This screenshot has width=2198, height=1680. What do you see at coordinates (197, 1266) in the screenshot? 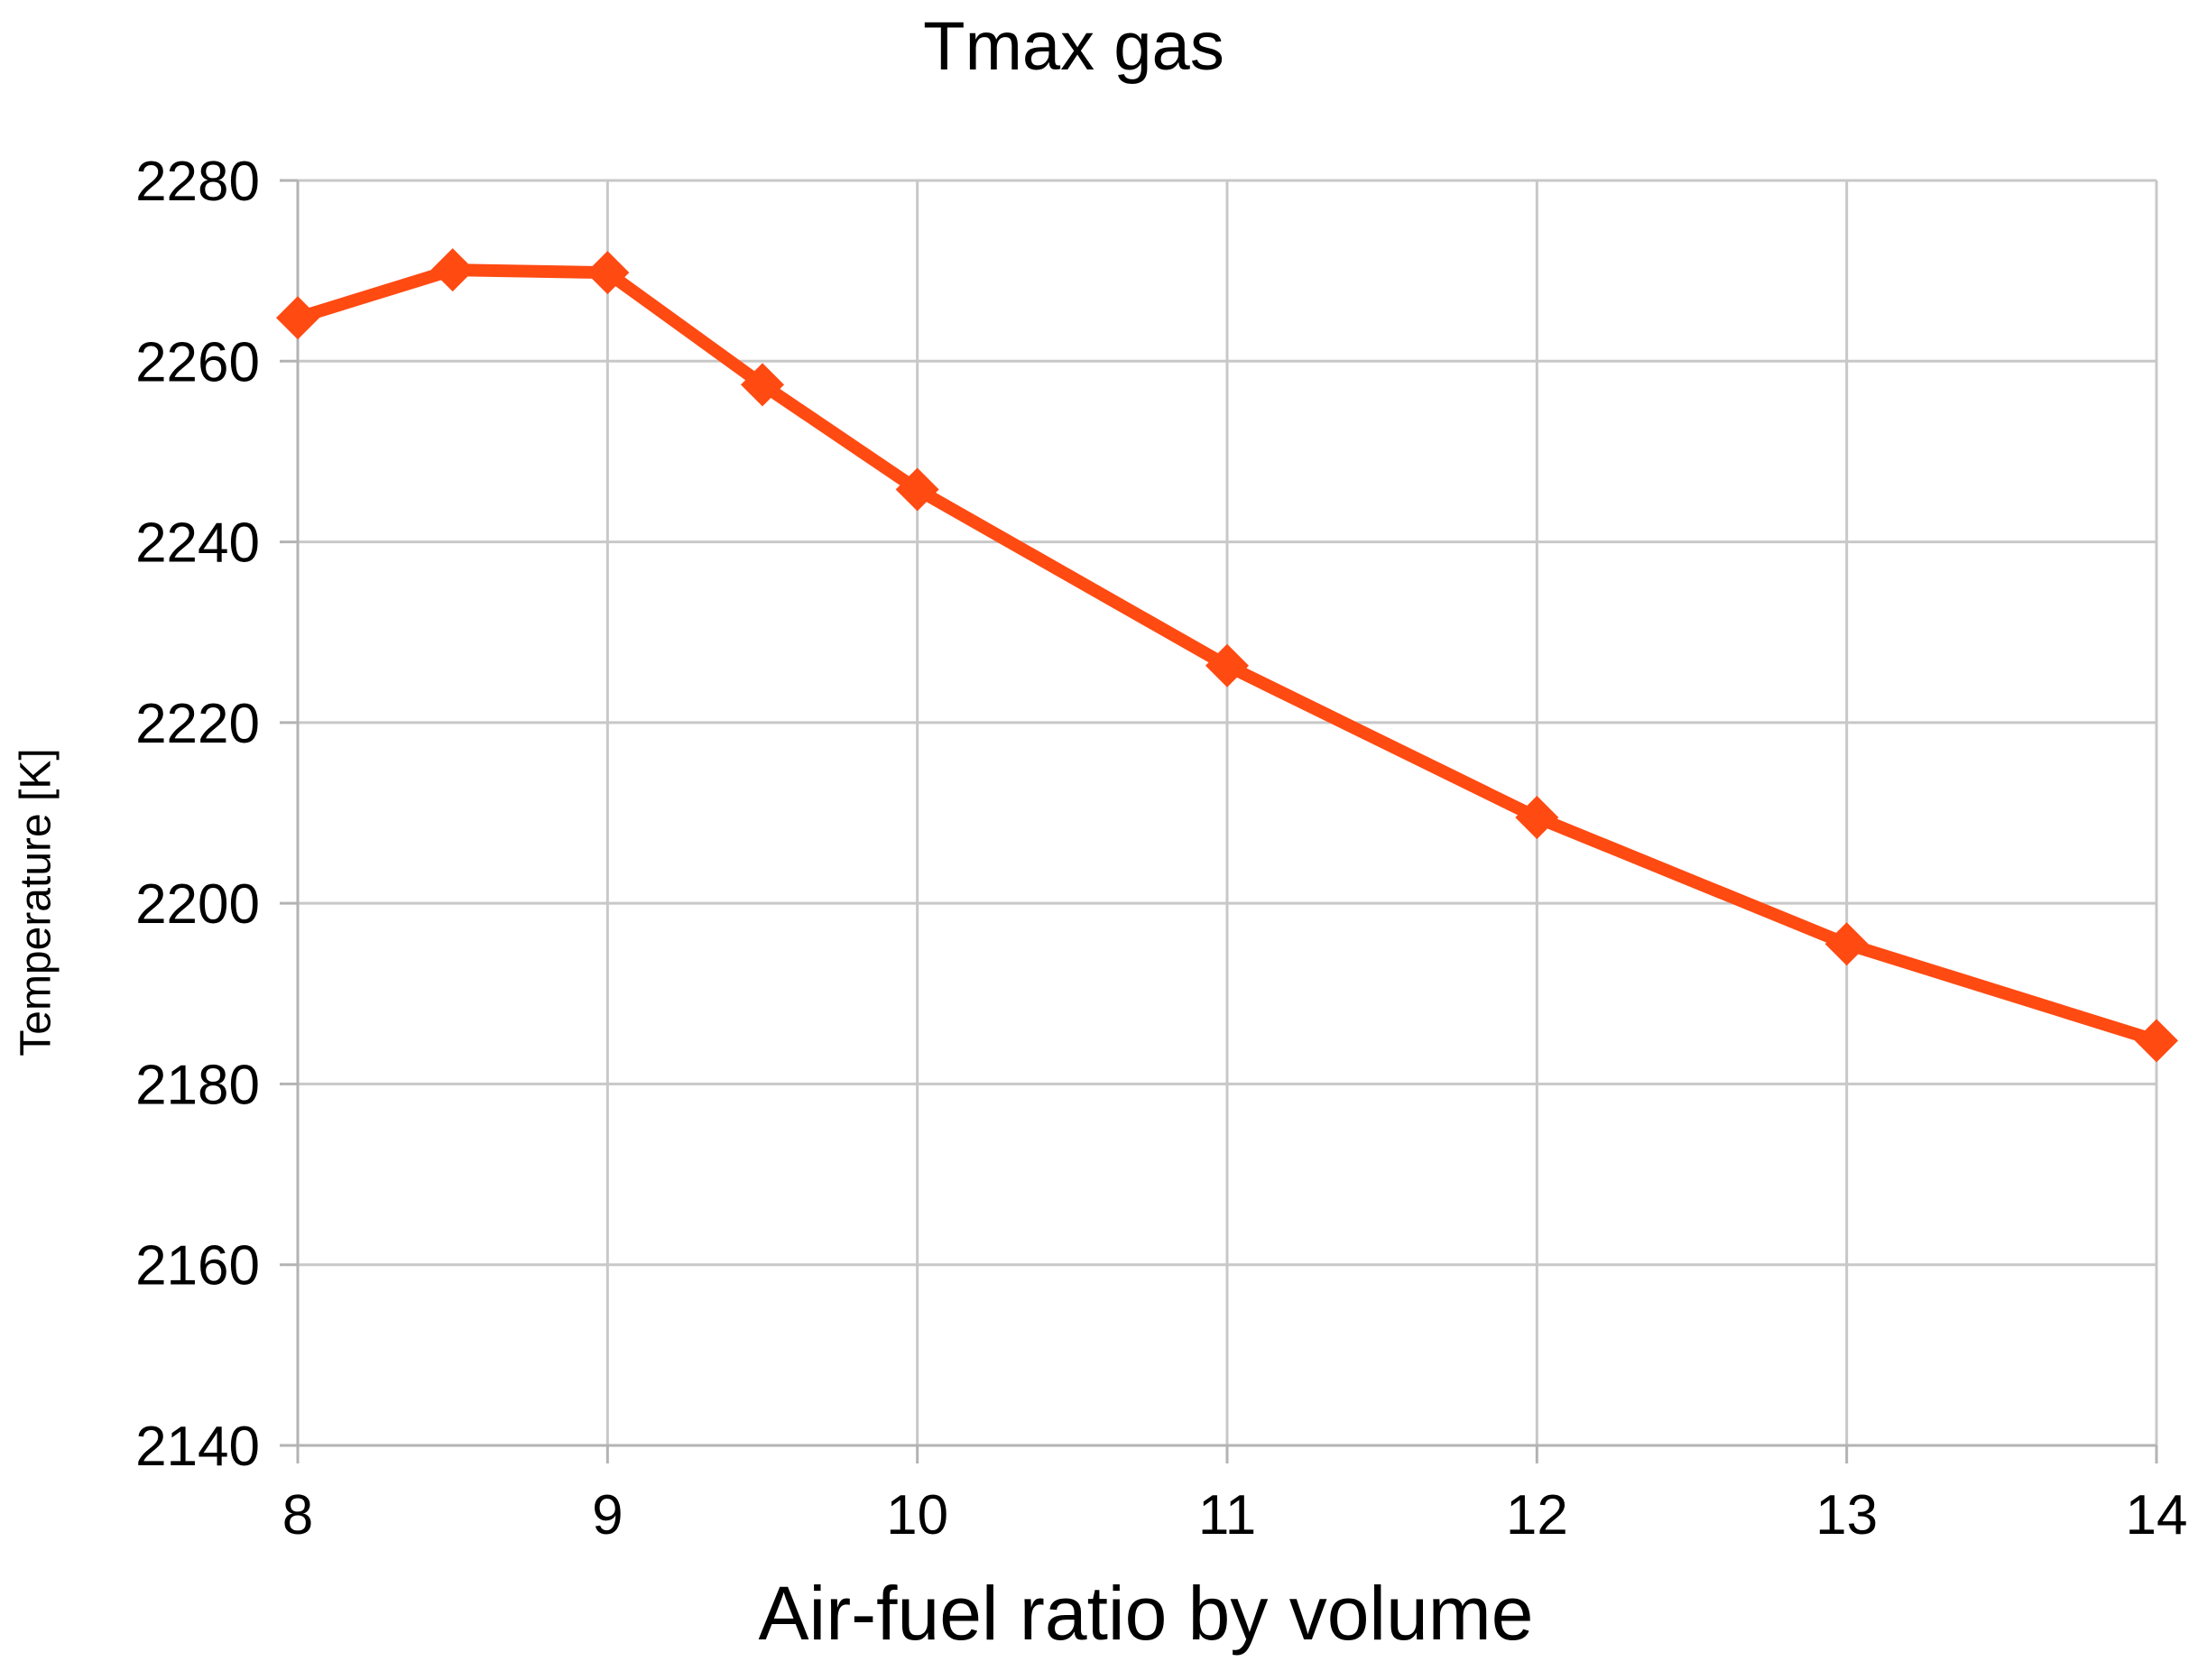
I see `y-tick-label: 2160` at bounding box center [197, 1266].